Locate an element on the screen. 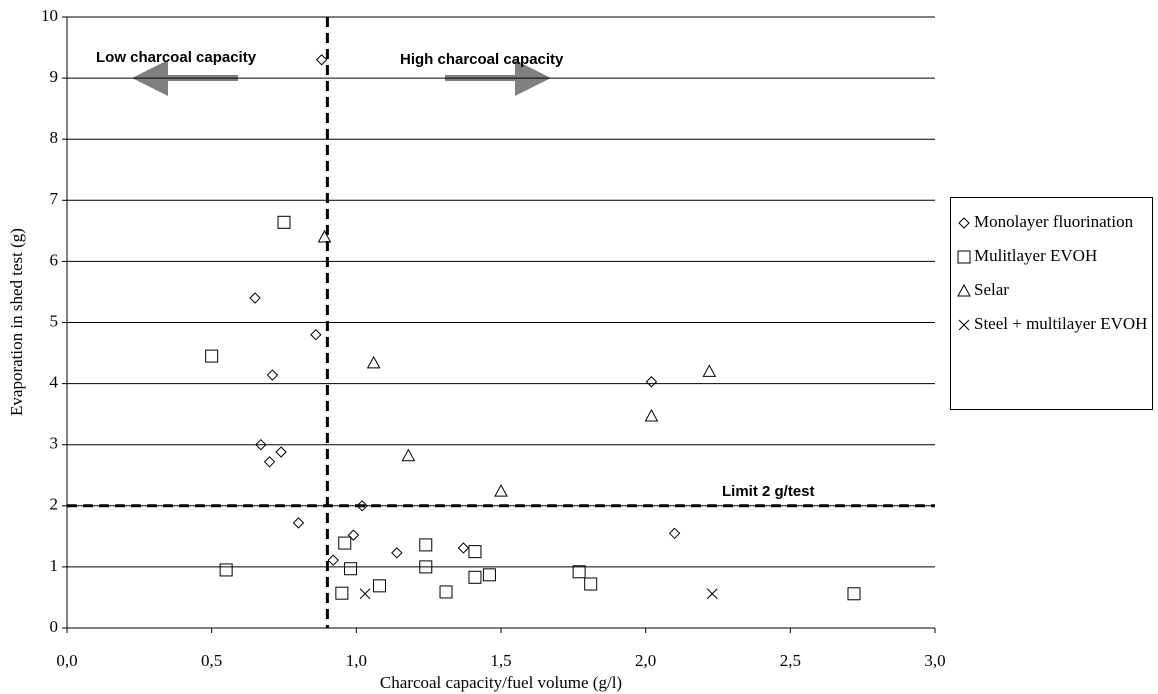 The height and width of the screenshot is (694, 1158). legend-item: Mulitlayer EVOH is located at coordinates (1052, 256).